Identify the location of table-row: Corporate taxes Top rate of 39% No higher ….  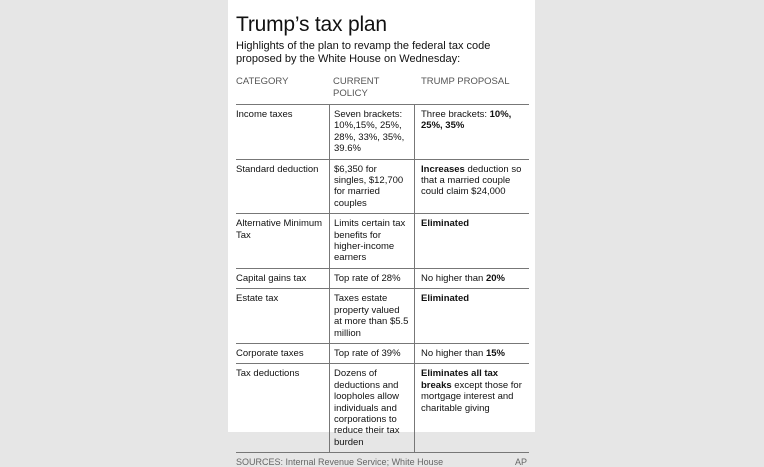
(382, 354).